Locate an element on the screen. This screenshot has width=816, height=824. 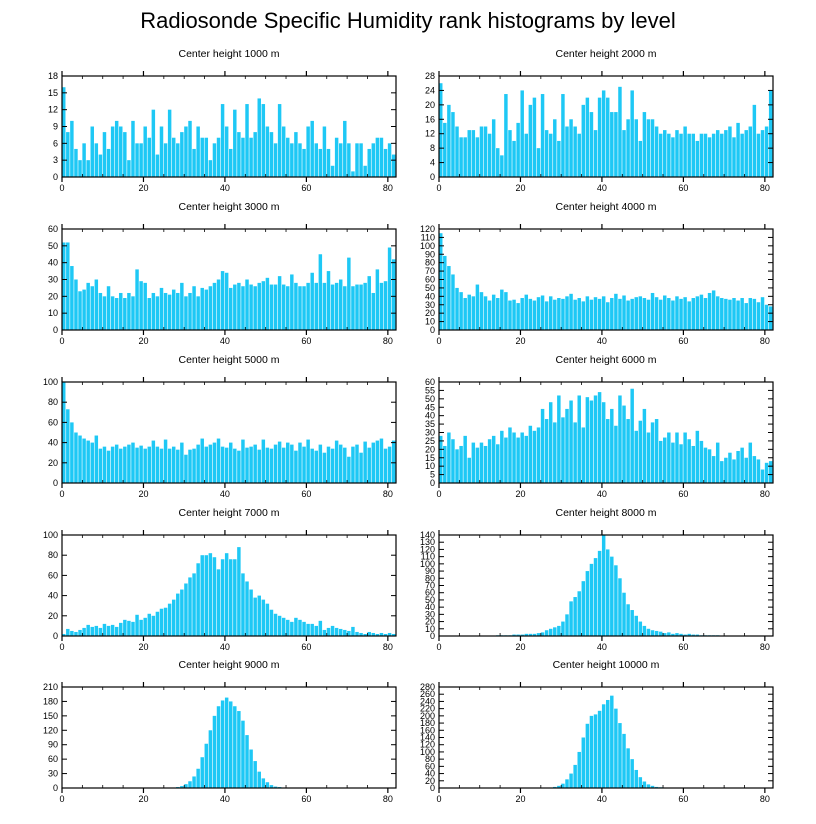
panel-title: Center height 4000 m is located at coordinates (606, 207).